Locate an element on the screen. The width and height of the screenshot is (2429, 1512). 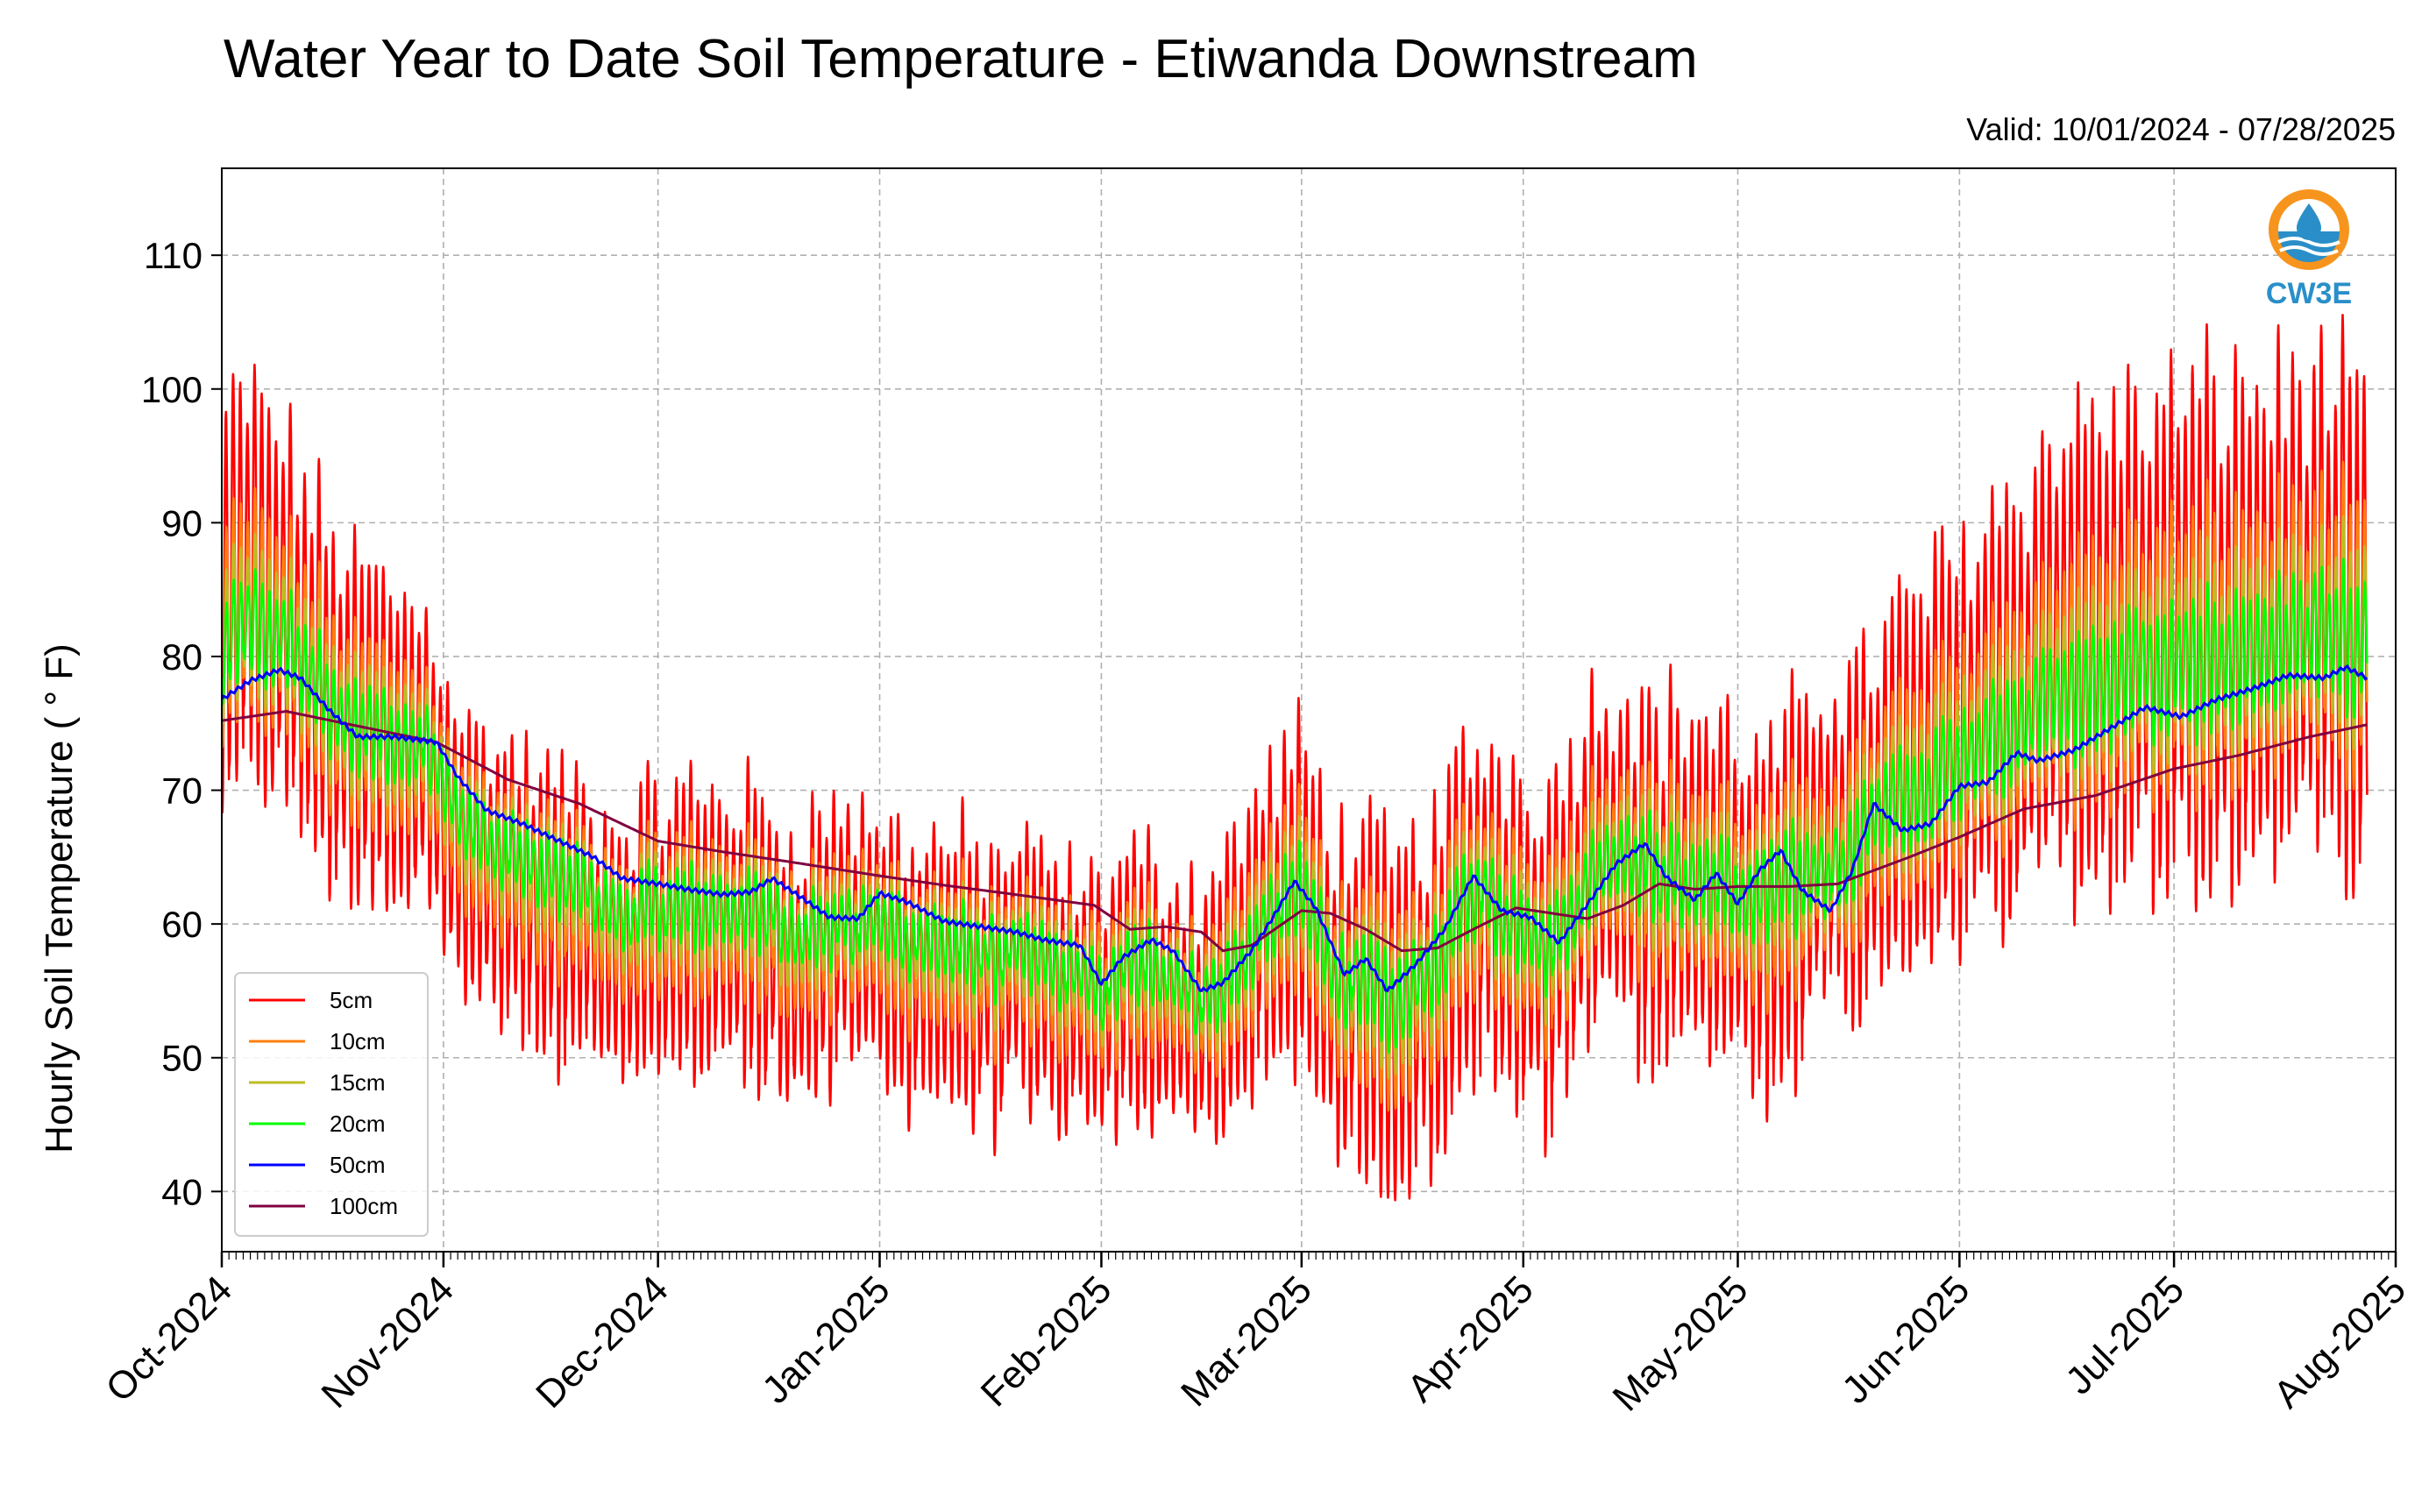
x-tick-label: Mar-2025 is located at coordinates (1246, 1341).